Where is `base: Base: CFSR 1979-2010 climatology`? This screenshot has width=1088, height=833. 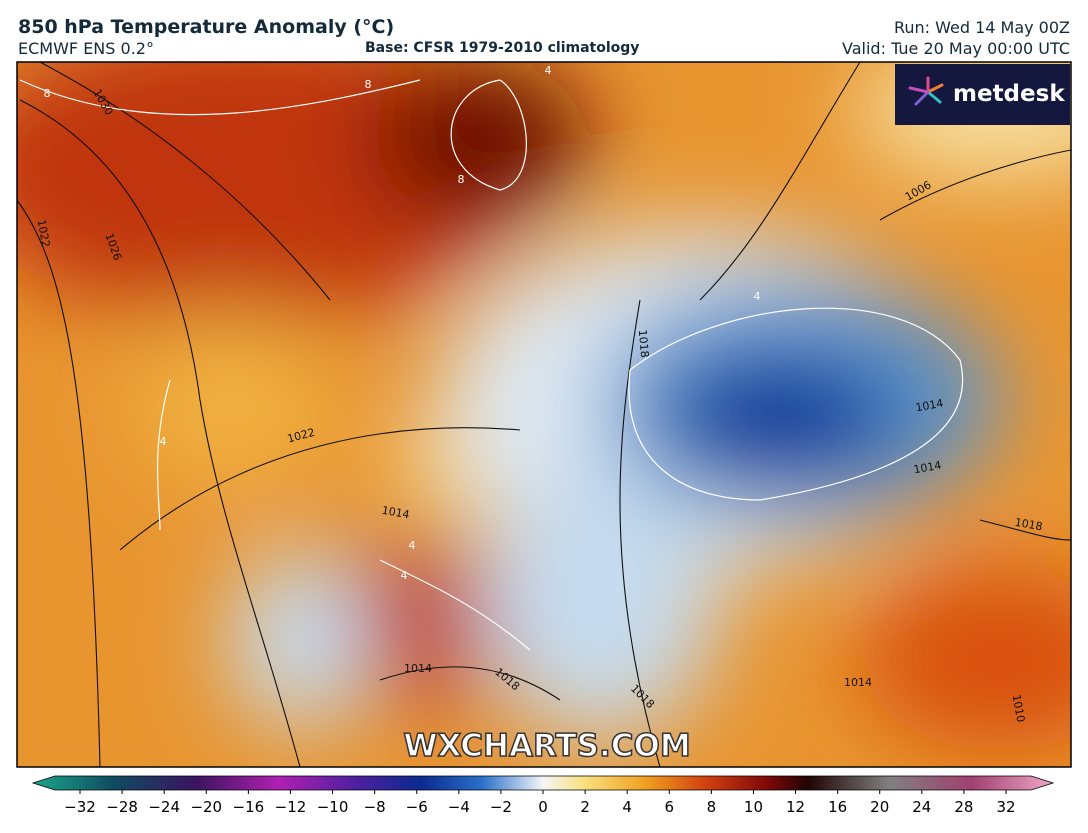
base: Base: CFSR 1979-2010 climatology is located at coordinates (502, 48).